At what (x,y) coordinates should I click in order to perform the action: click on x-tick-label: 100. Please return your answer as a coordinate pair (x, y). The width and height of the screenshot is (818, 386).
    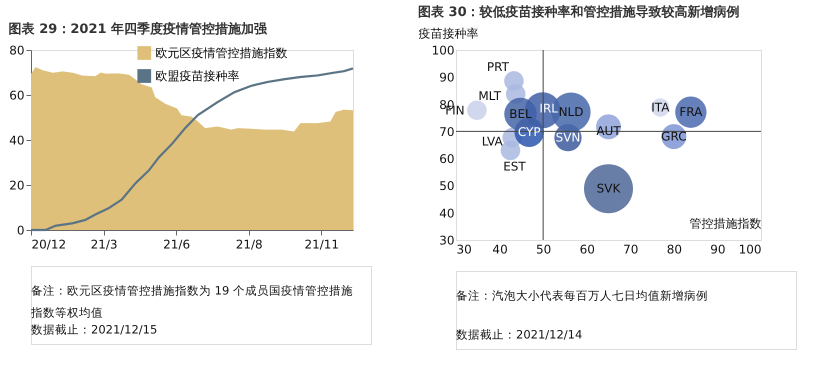
    Looking at the image, I should click on (750, 249).